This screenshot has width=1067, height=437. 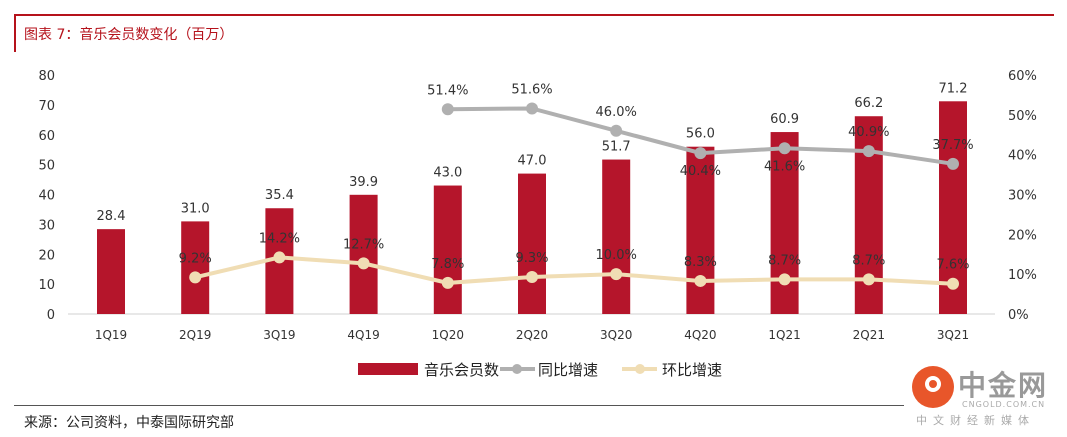 What do you see at coordinates (1022, 116) in the screenshot?
I see `y-right-tick-label: 50%` at bounding box center [1022, 116].